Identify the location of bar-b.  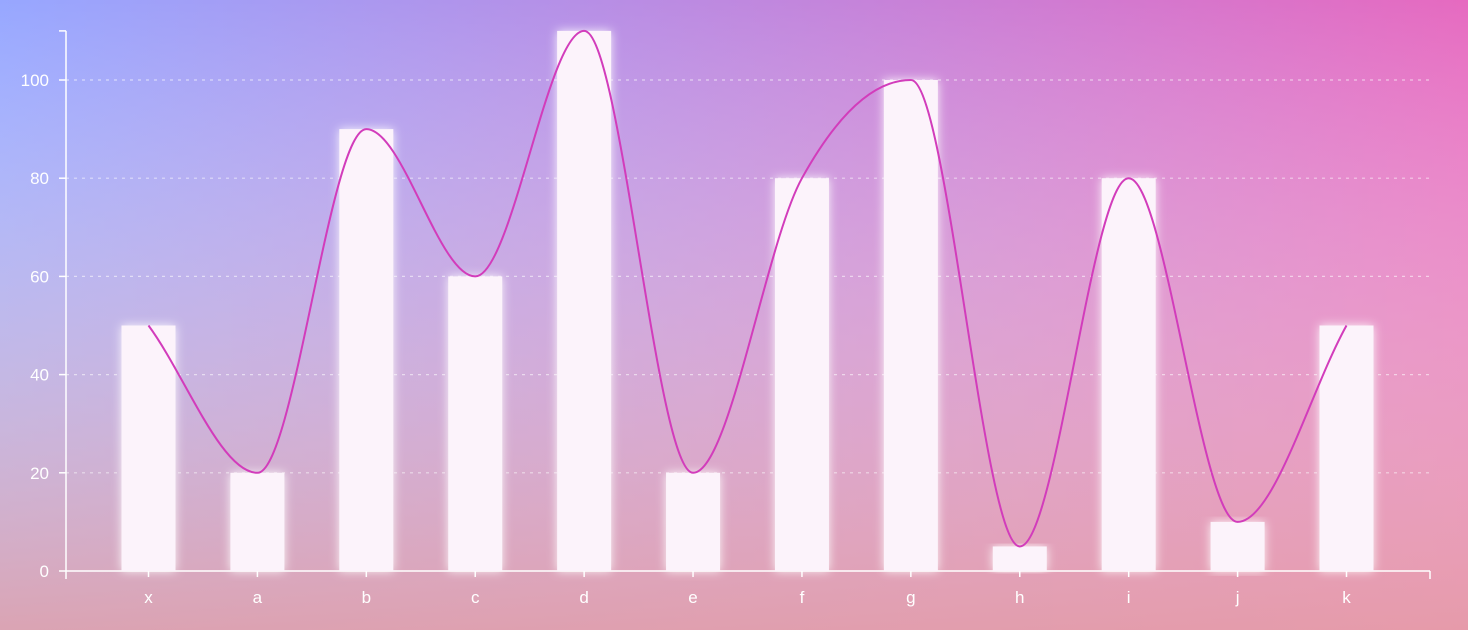
(366, 350).